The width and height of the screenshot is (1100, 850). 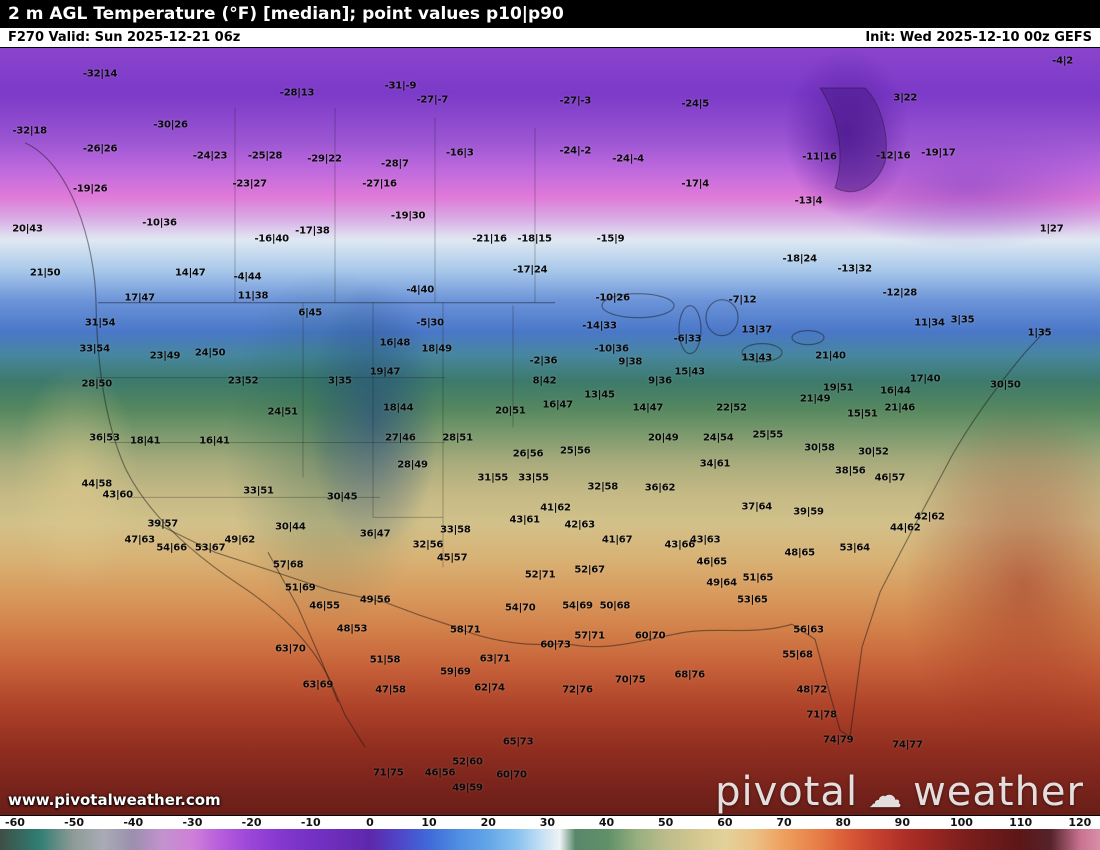 I want to click on point-value: 24|51, so click(x=282, y=412).